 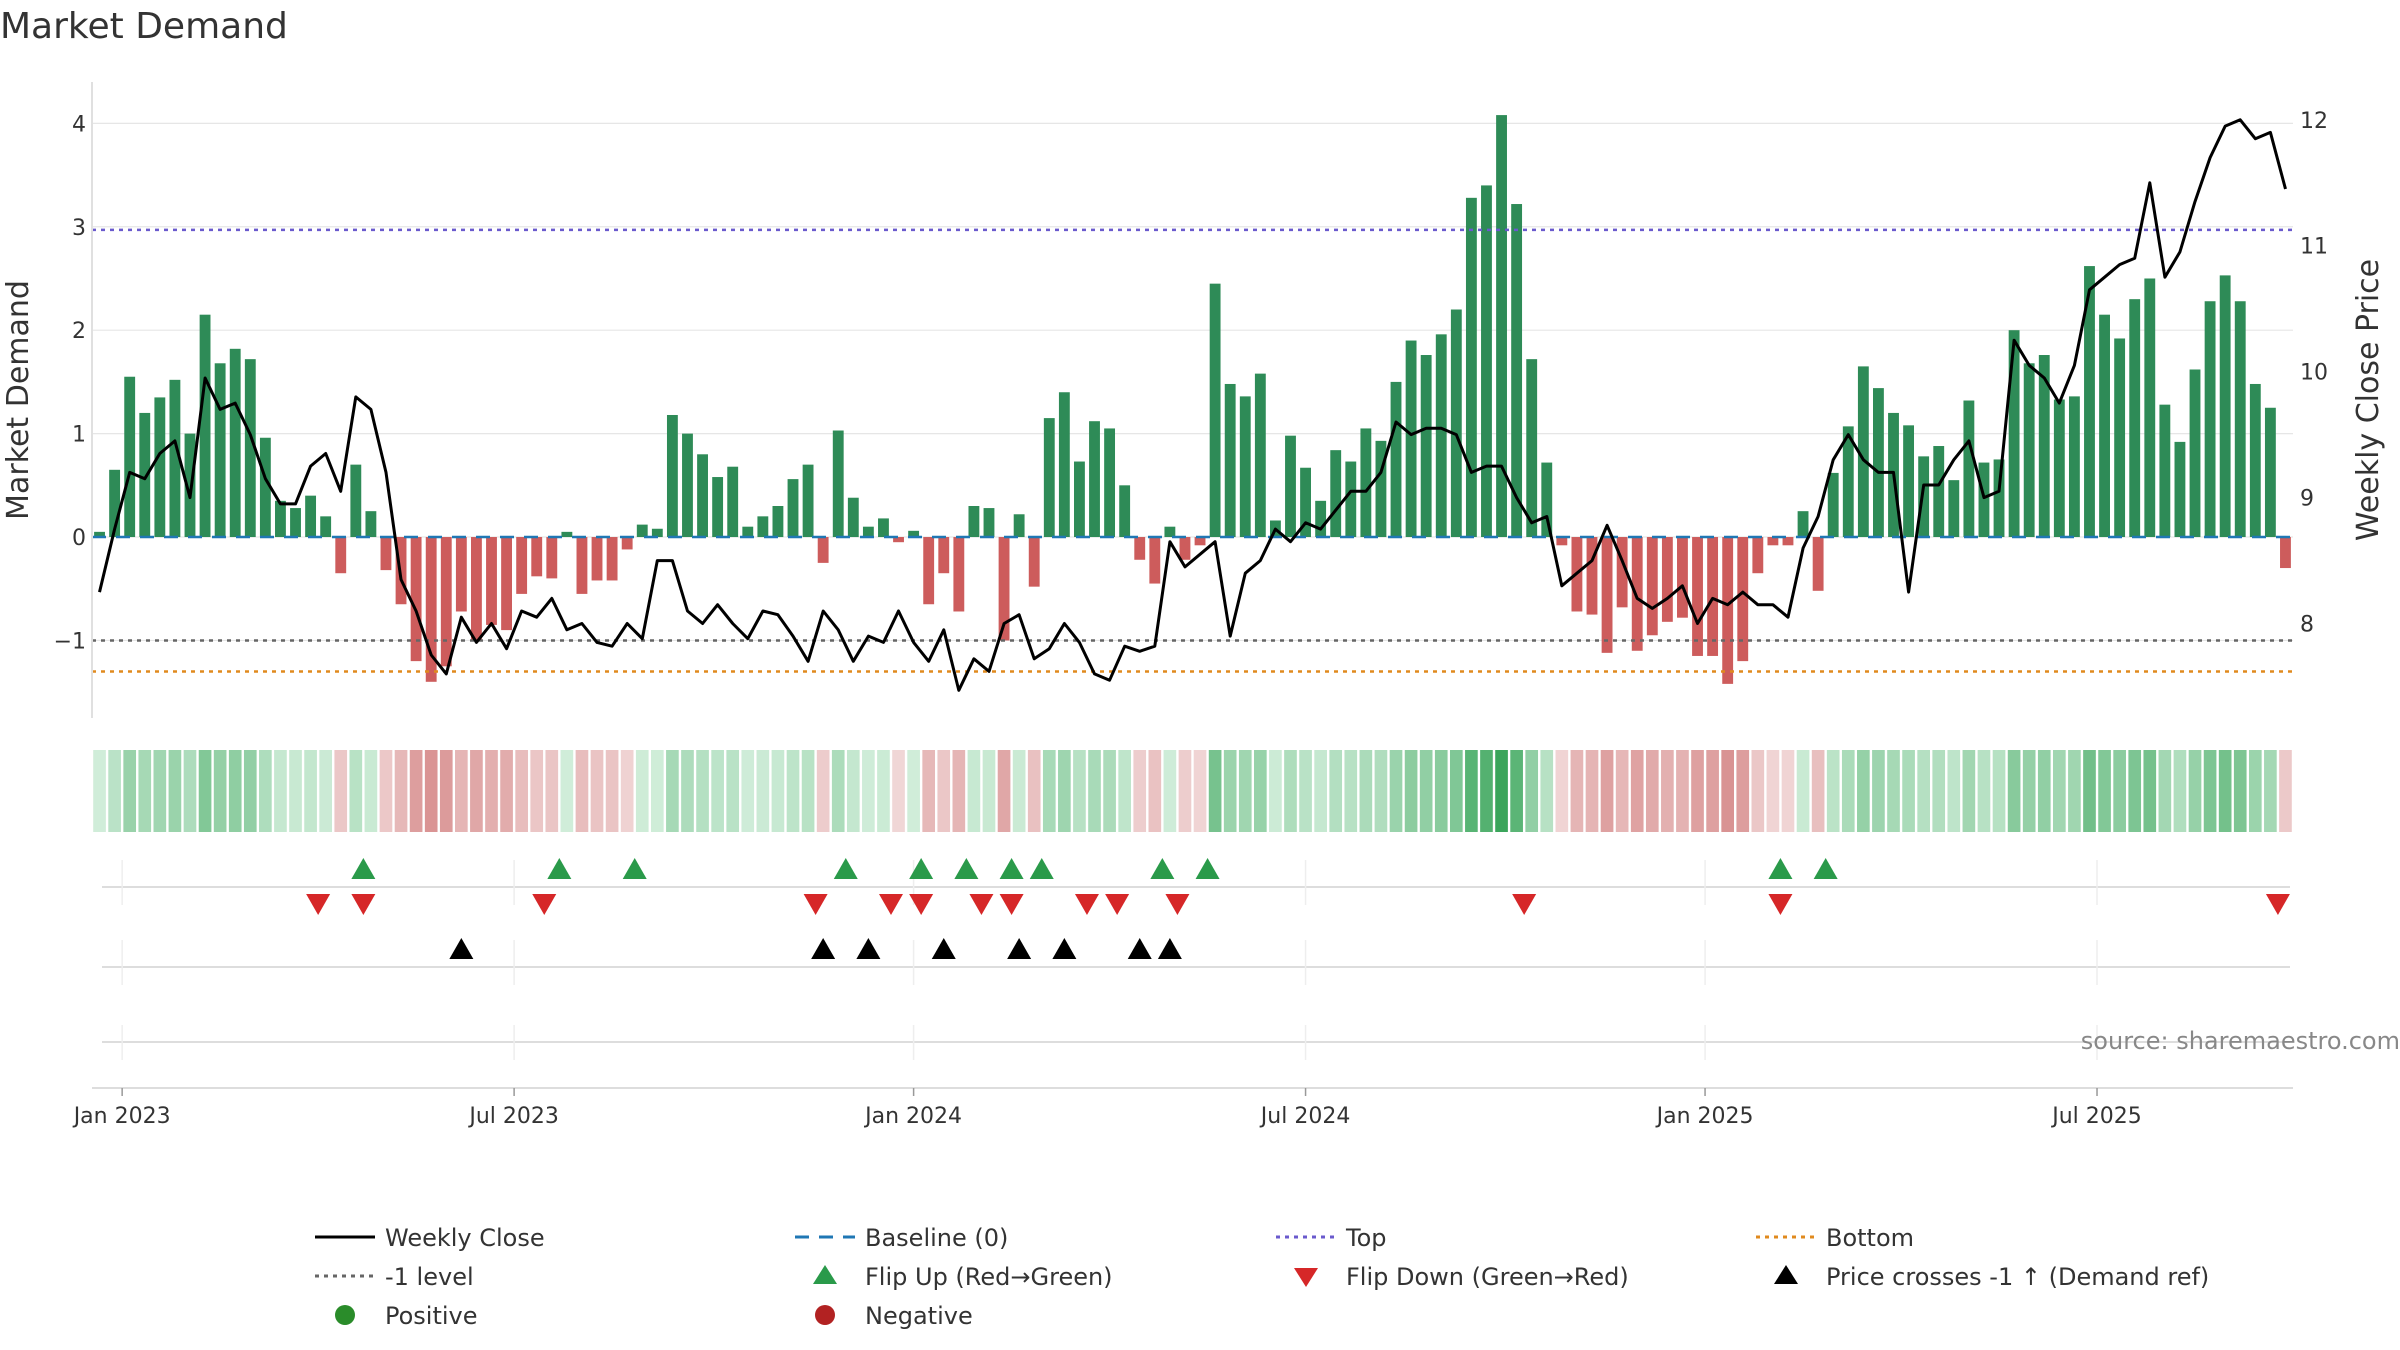 I want to click on legend-label: -1 level, so click(x=429, y=1277).